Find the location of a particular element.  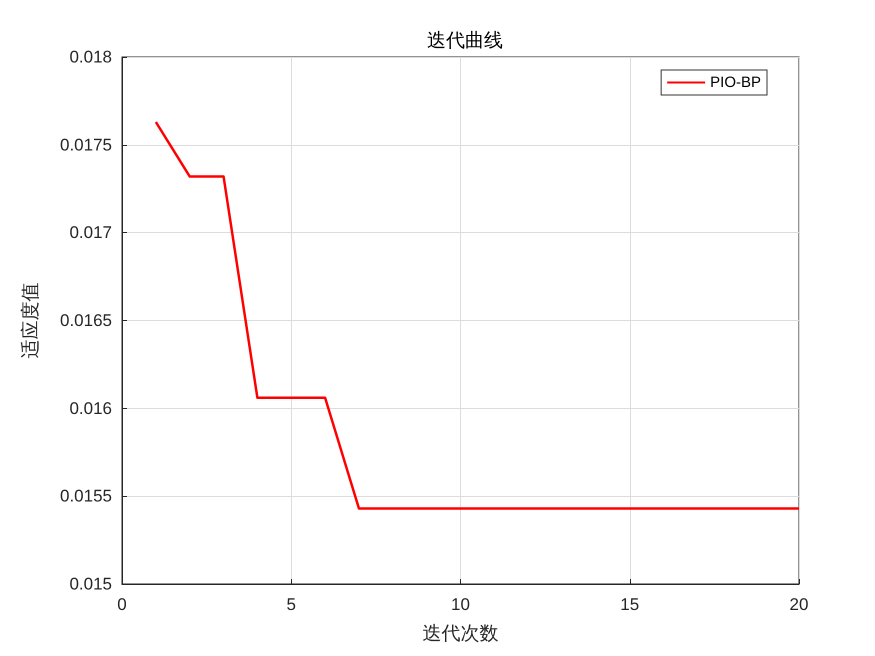

x-tick-label: 20 is located at coordinates (799, 604).